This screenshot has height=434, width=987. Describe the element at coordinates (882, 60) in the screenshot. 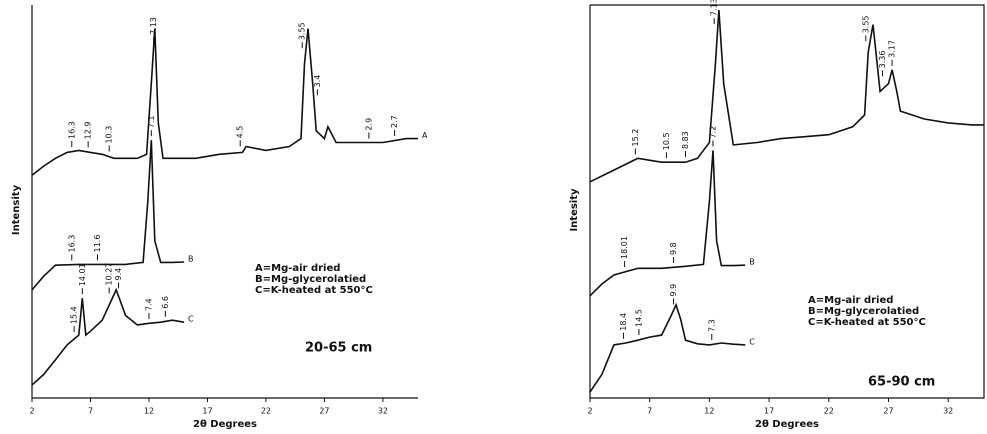

I see `peak-label: 3.36` at that location.